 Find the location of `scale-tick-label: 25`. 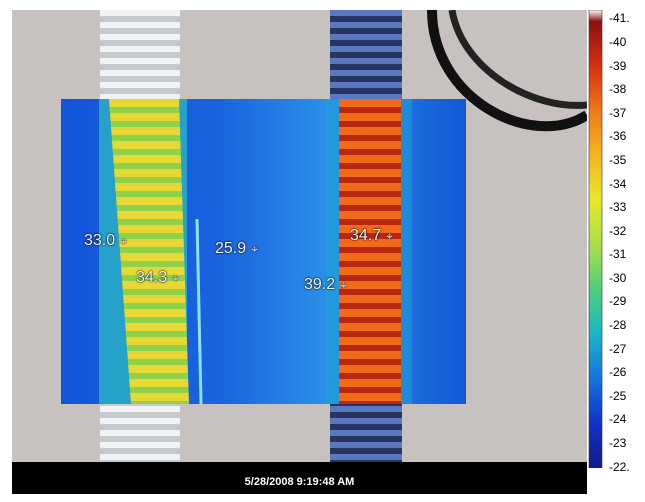

scale-tick-label: 25 is located at coordinates (617, 396).